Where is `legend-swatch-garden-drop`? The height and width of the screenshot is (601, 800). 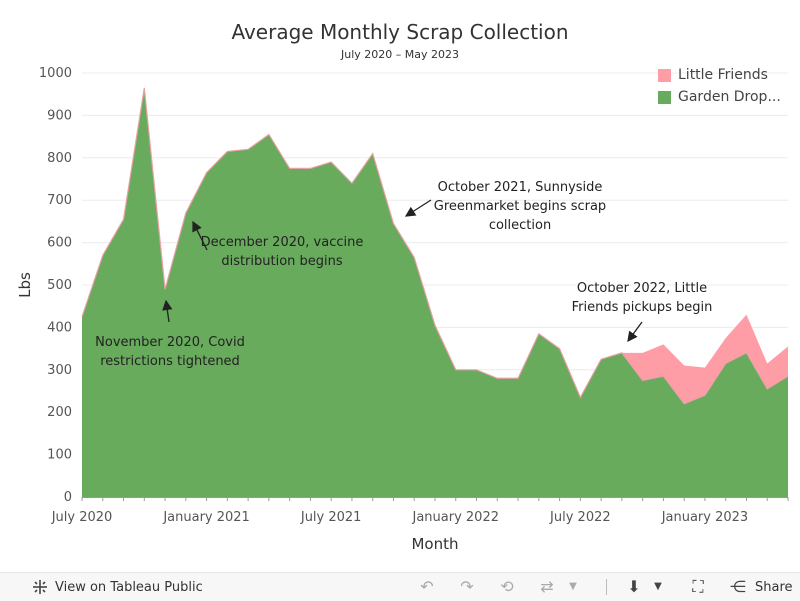 legend-swatch-garden-drop is located at coordinates (664, 97).